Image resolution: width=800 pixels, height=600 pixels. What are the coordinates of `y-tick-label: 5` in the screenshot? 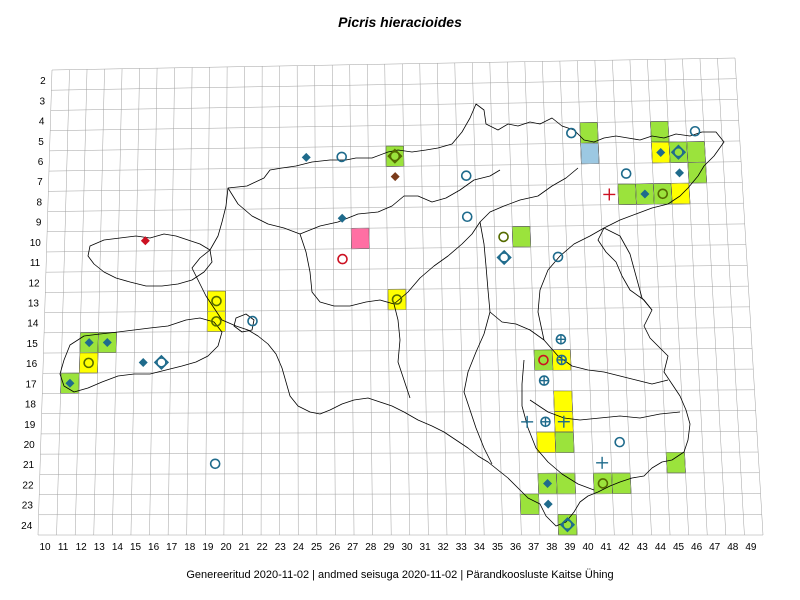 It's located at (41, 142).